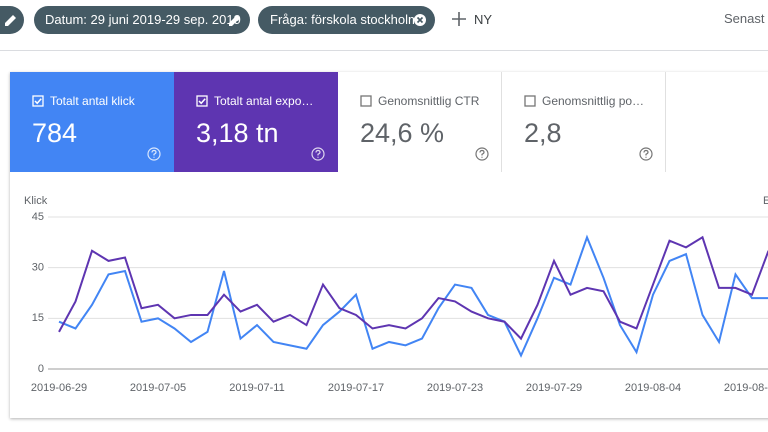 The height and width of the screenshot is (432, 768). What do you see at coordinates (543, 133) in the screenshot?
I see `metric-value: 2,8` at bounding box center [543, 133].